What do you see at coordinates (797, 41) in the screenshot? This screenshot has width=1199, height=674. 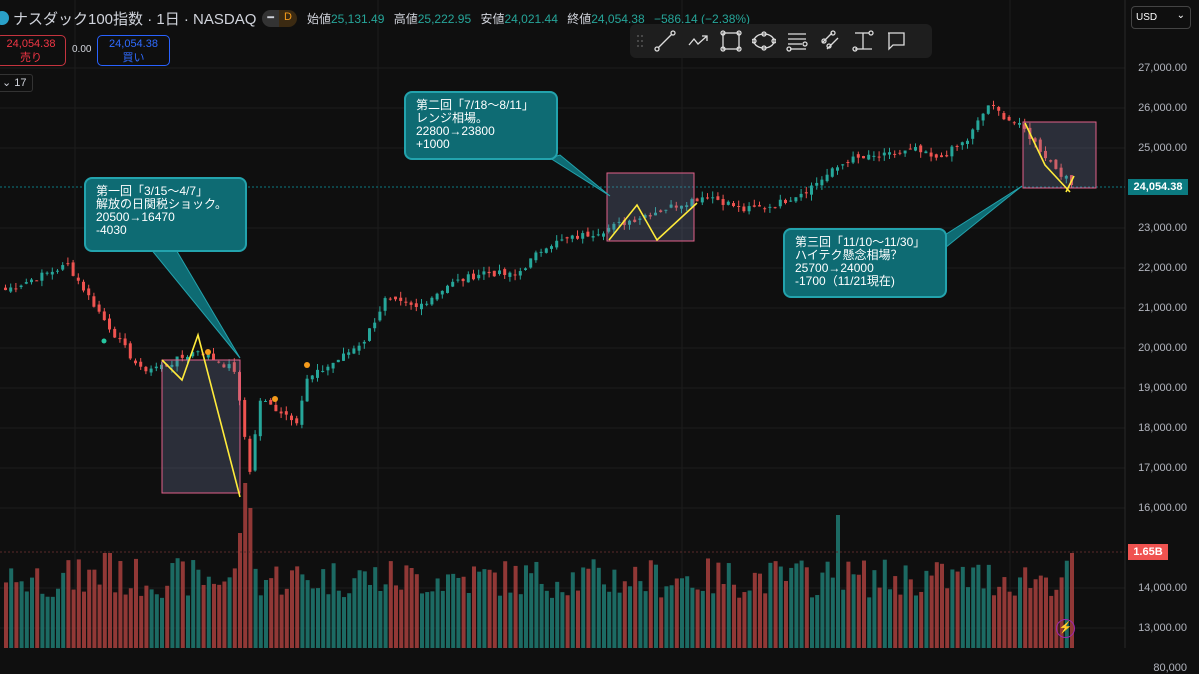 I see `parallel-channel-icon` at bounding box center [797, 41].